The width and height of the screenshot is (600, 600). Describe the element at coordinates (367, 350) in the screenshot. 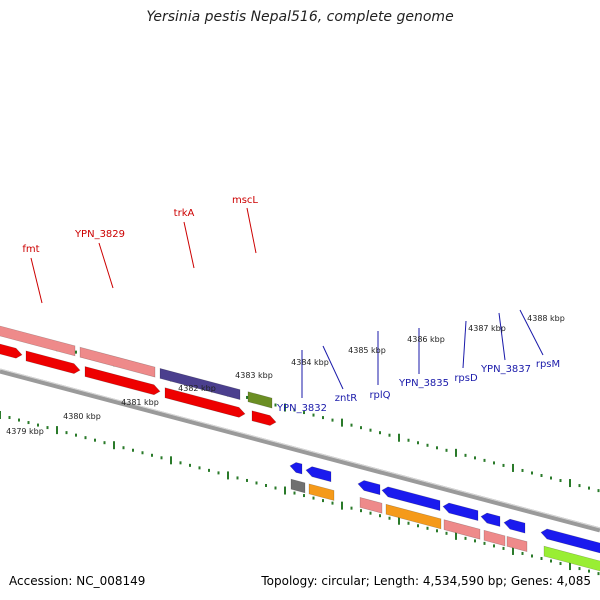

I see `scale-label: 4385 kbp` at that location.